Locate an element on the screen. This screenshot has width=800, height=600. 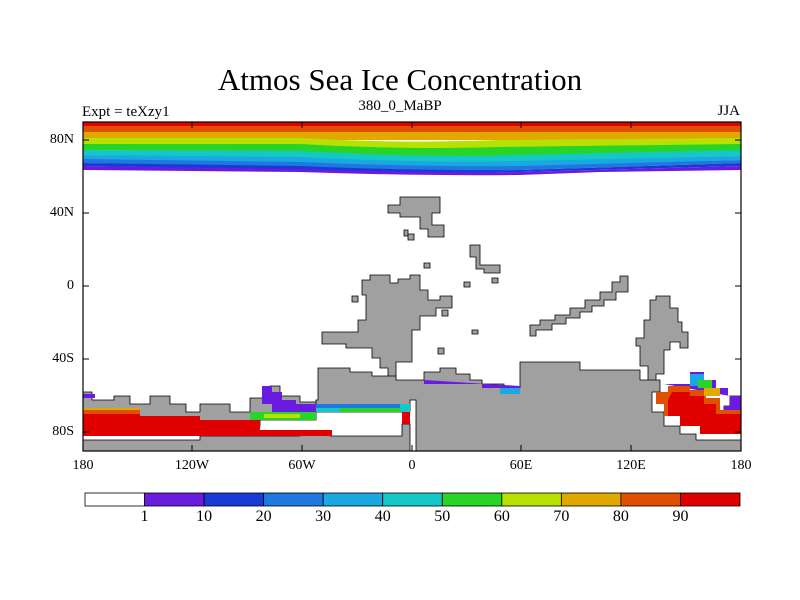
colorbar-label: 50 is located at coordinates (442, 516).